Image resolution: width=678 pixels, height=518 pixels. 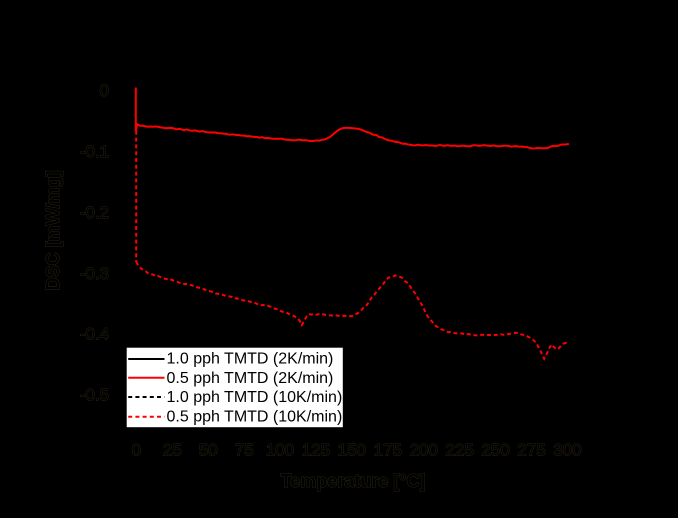 I want to click on svg-text: DSC [mW/mg], so click(x=53, y=230).